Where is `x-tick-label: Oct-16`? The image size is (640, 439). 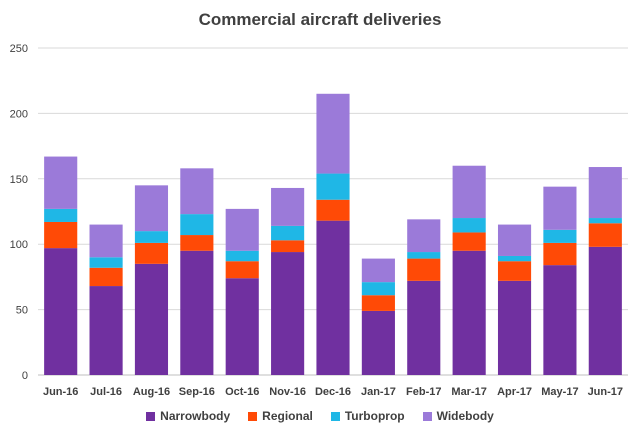 x-tick-label: Oct-16 is located at coordinates (242, 392).